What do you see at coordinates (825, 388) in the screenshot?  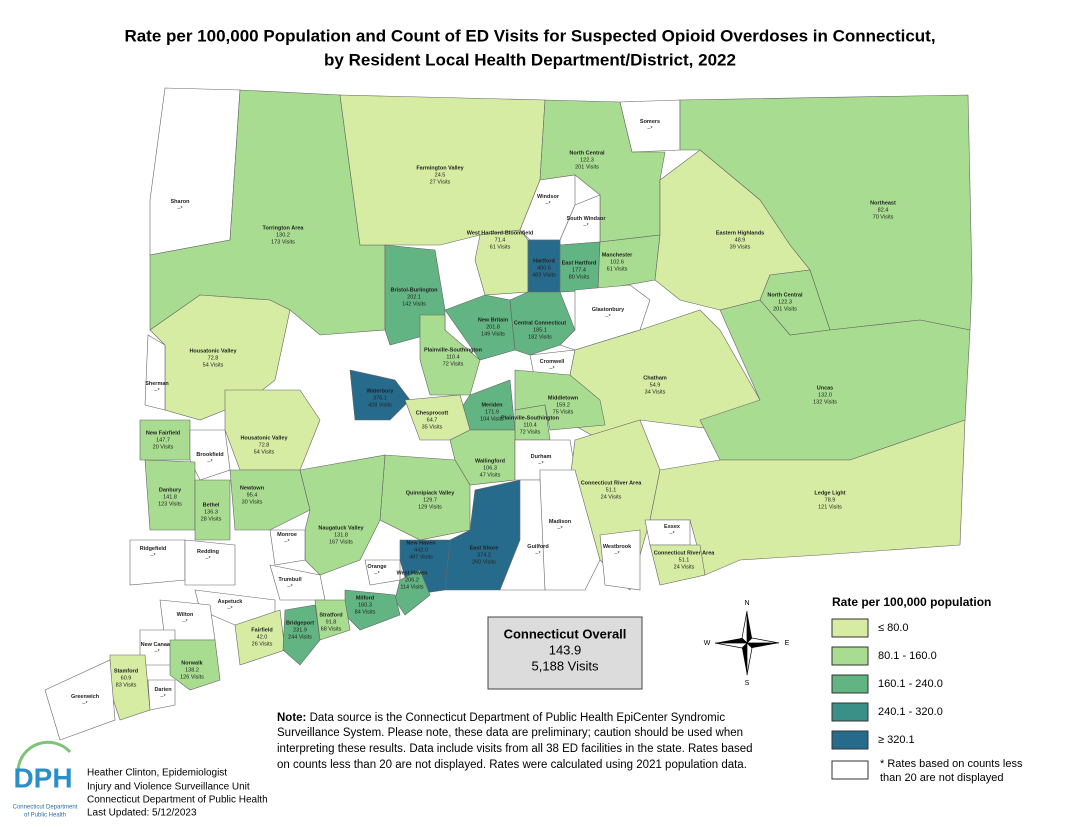 I see `region-name: Uncas` at bounding box center [825, 388].